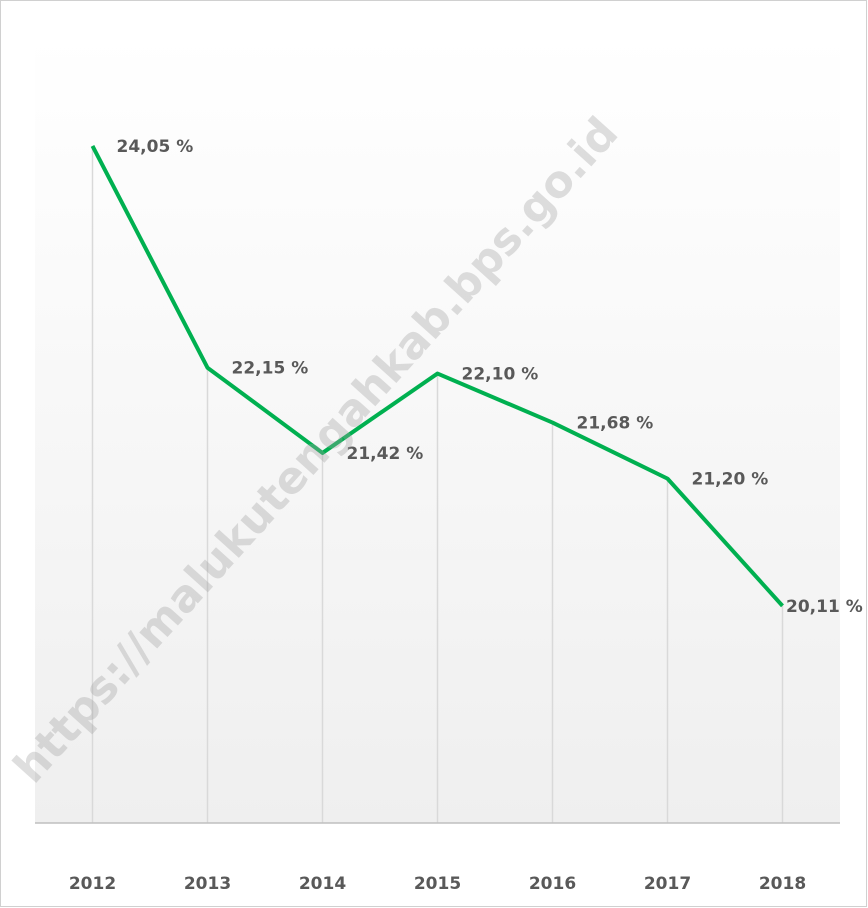 Image resolution: width=868 pixels, height=908 pixels. I want to click on data-label: 22,10 %, so click(500, 375).